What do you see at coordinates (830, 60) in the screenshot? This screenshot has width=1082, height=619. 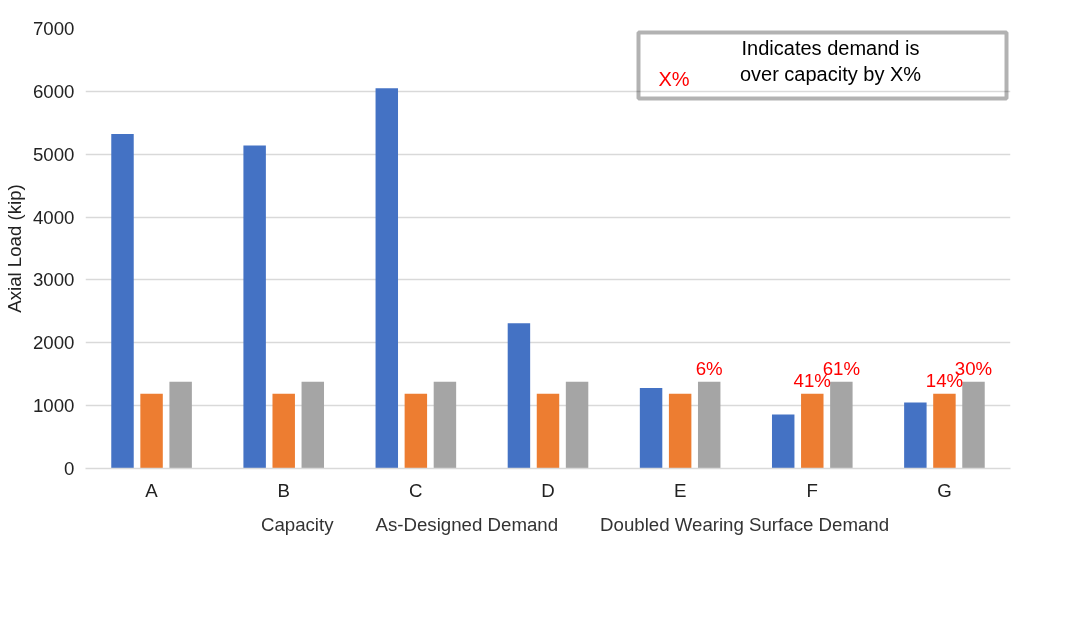 I see `annotation: Indicates demand is over capacity by X%` at bounding box center [830, 60].